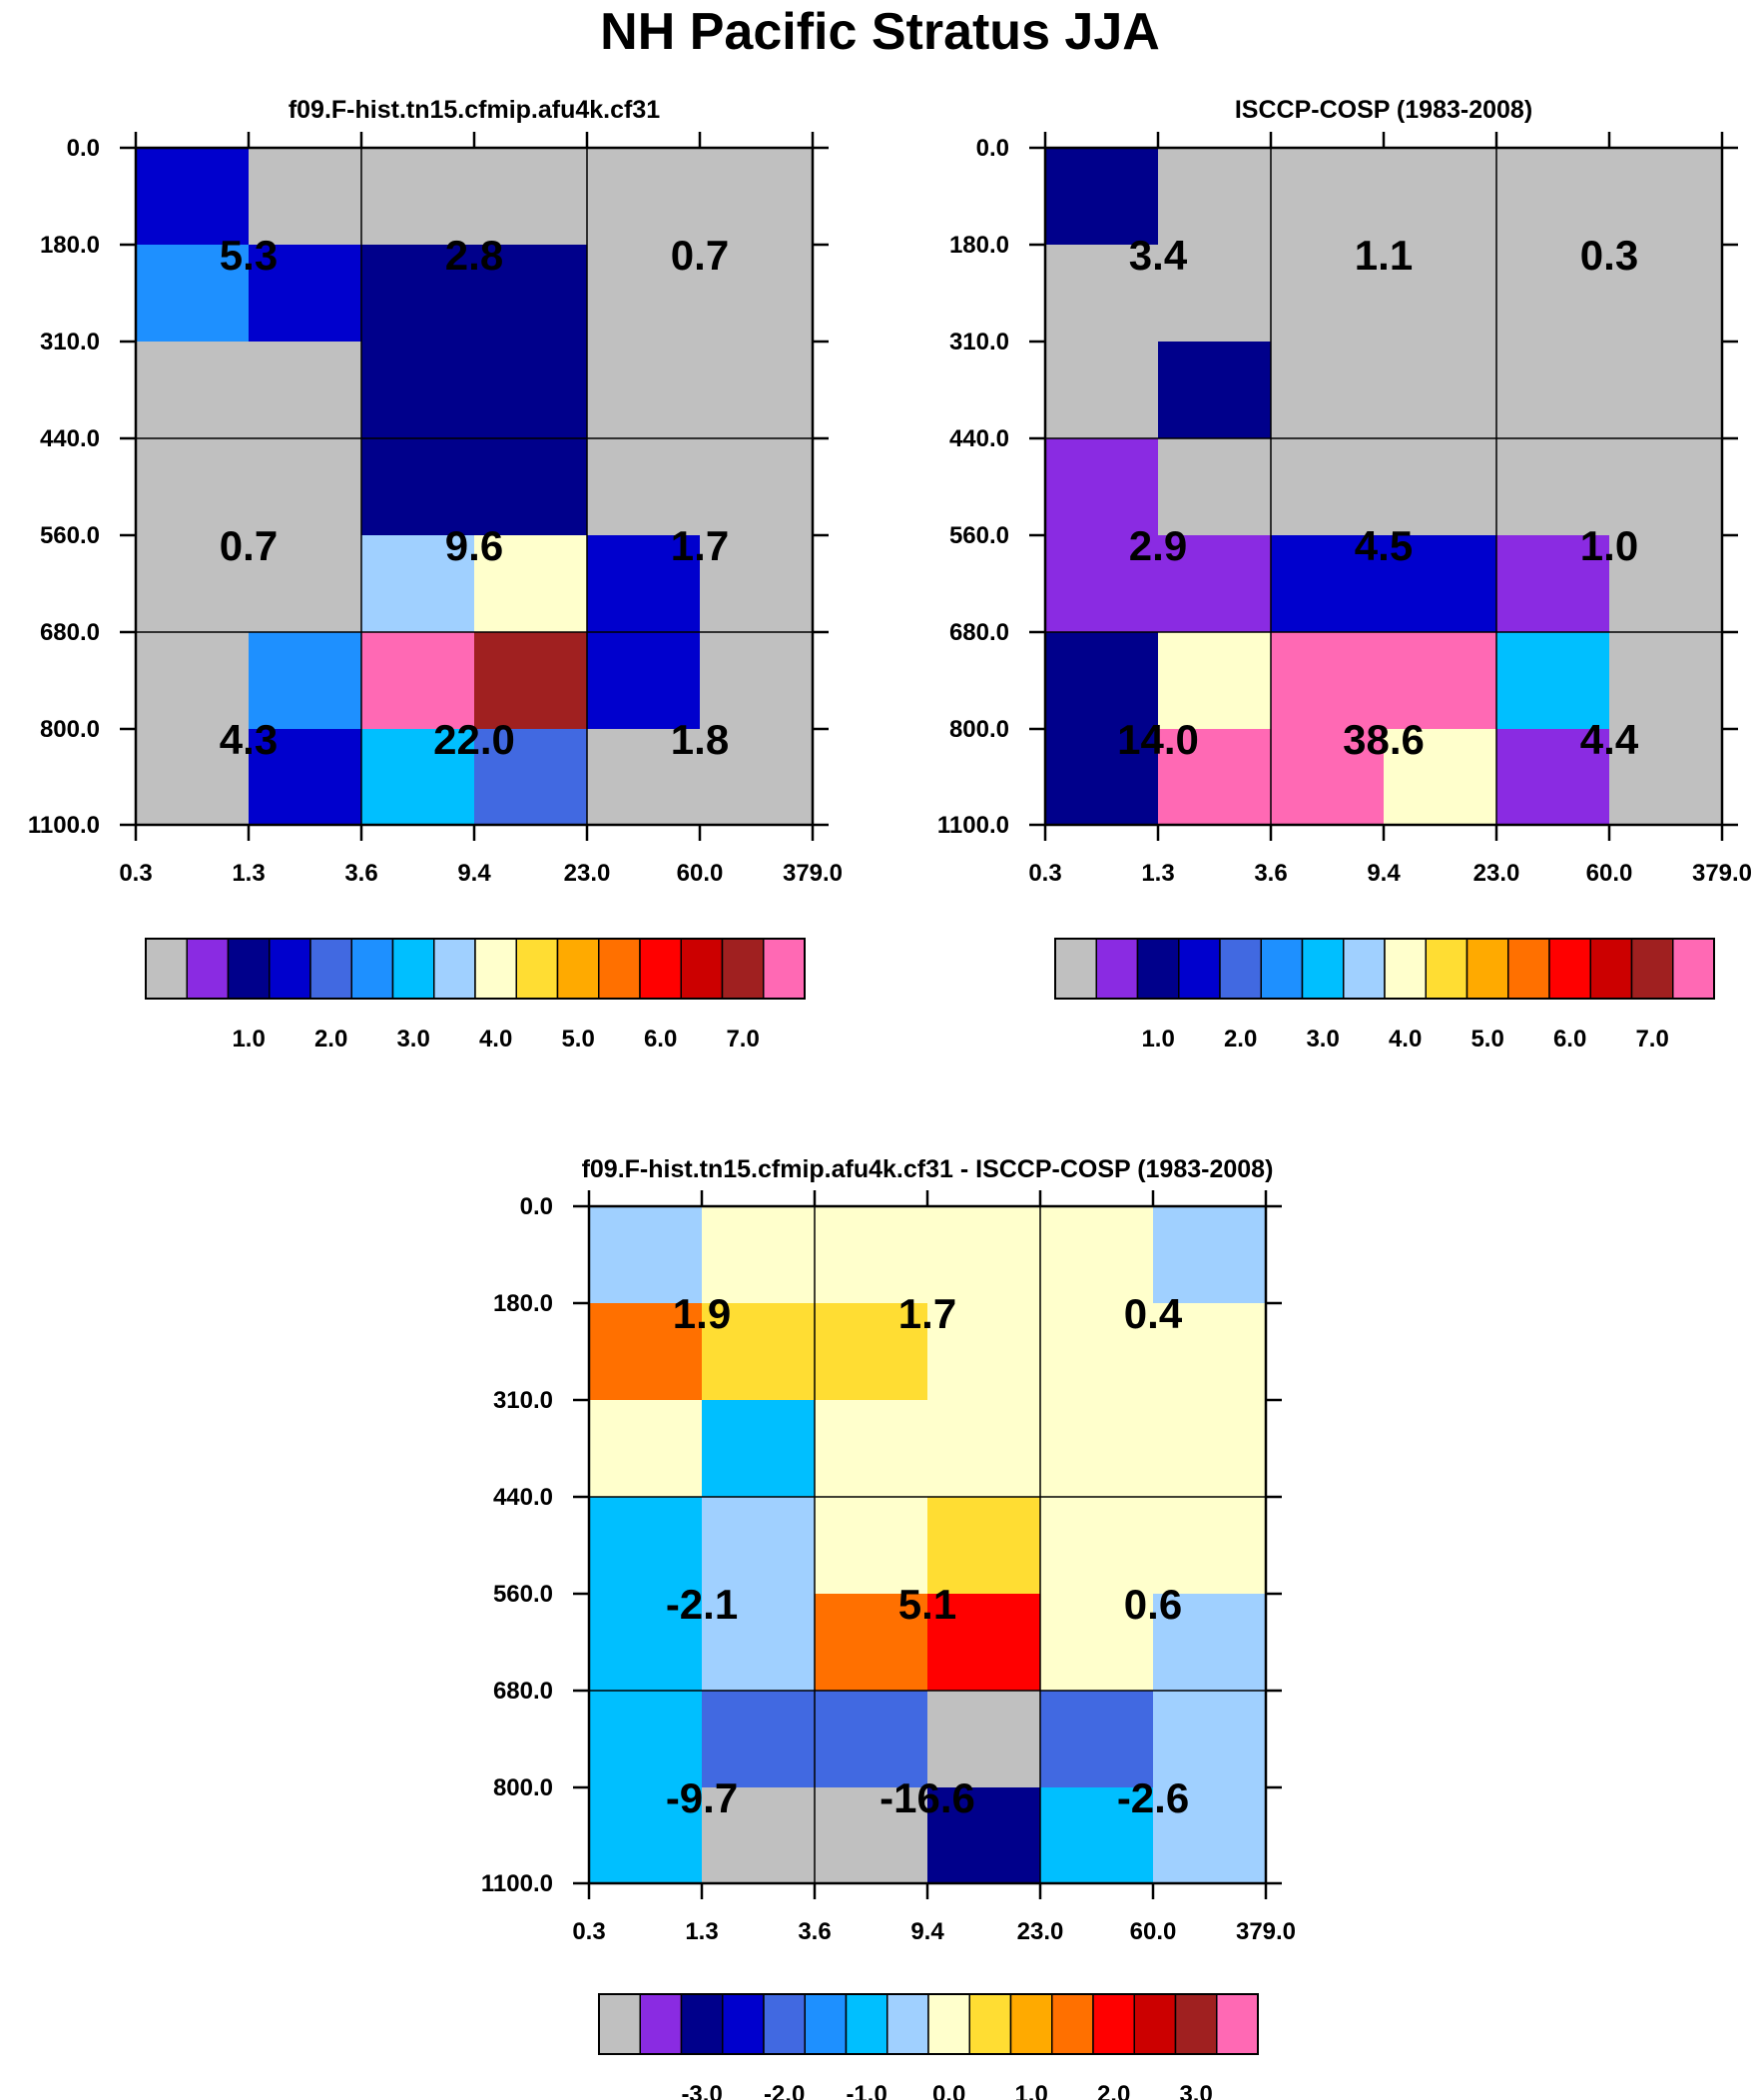 Image resolution: width=1760 pixels, height=2100 pixels. What do you see at coordinates (1383, 110) in the screenshot?
I see `panel-title: ISCCP-COSP (1983-2008)` at bounding box center [1383, 110].